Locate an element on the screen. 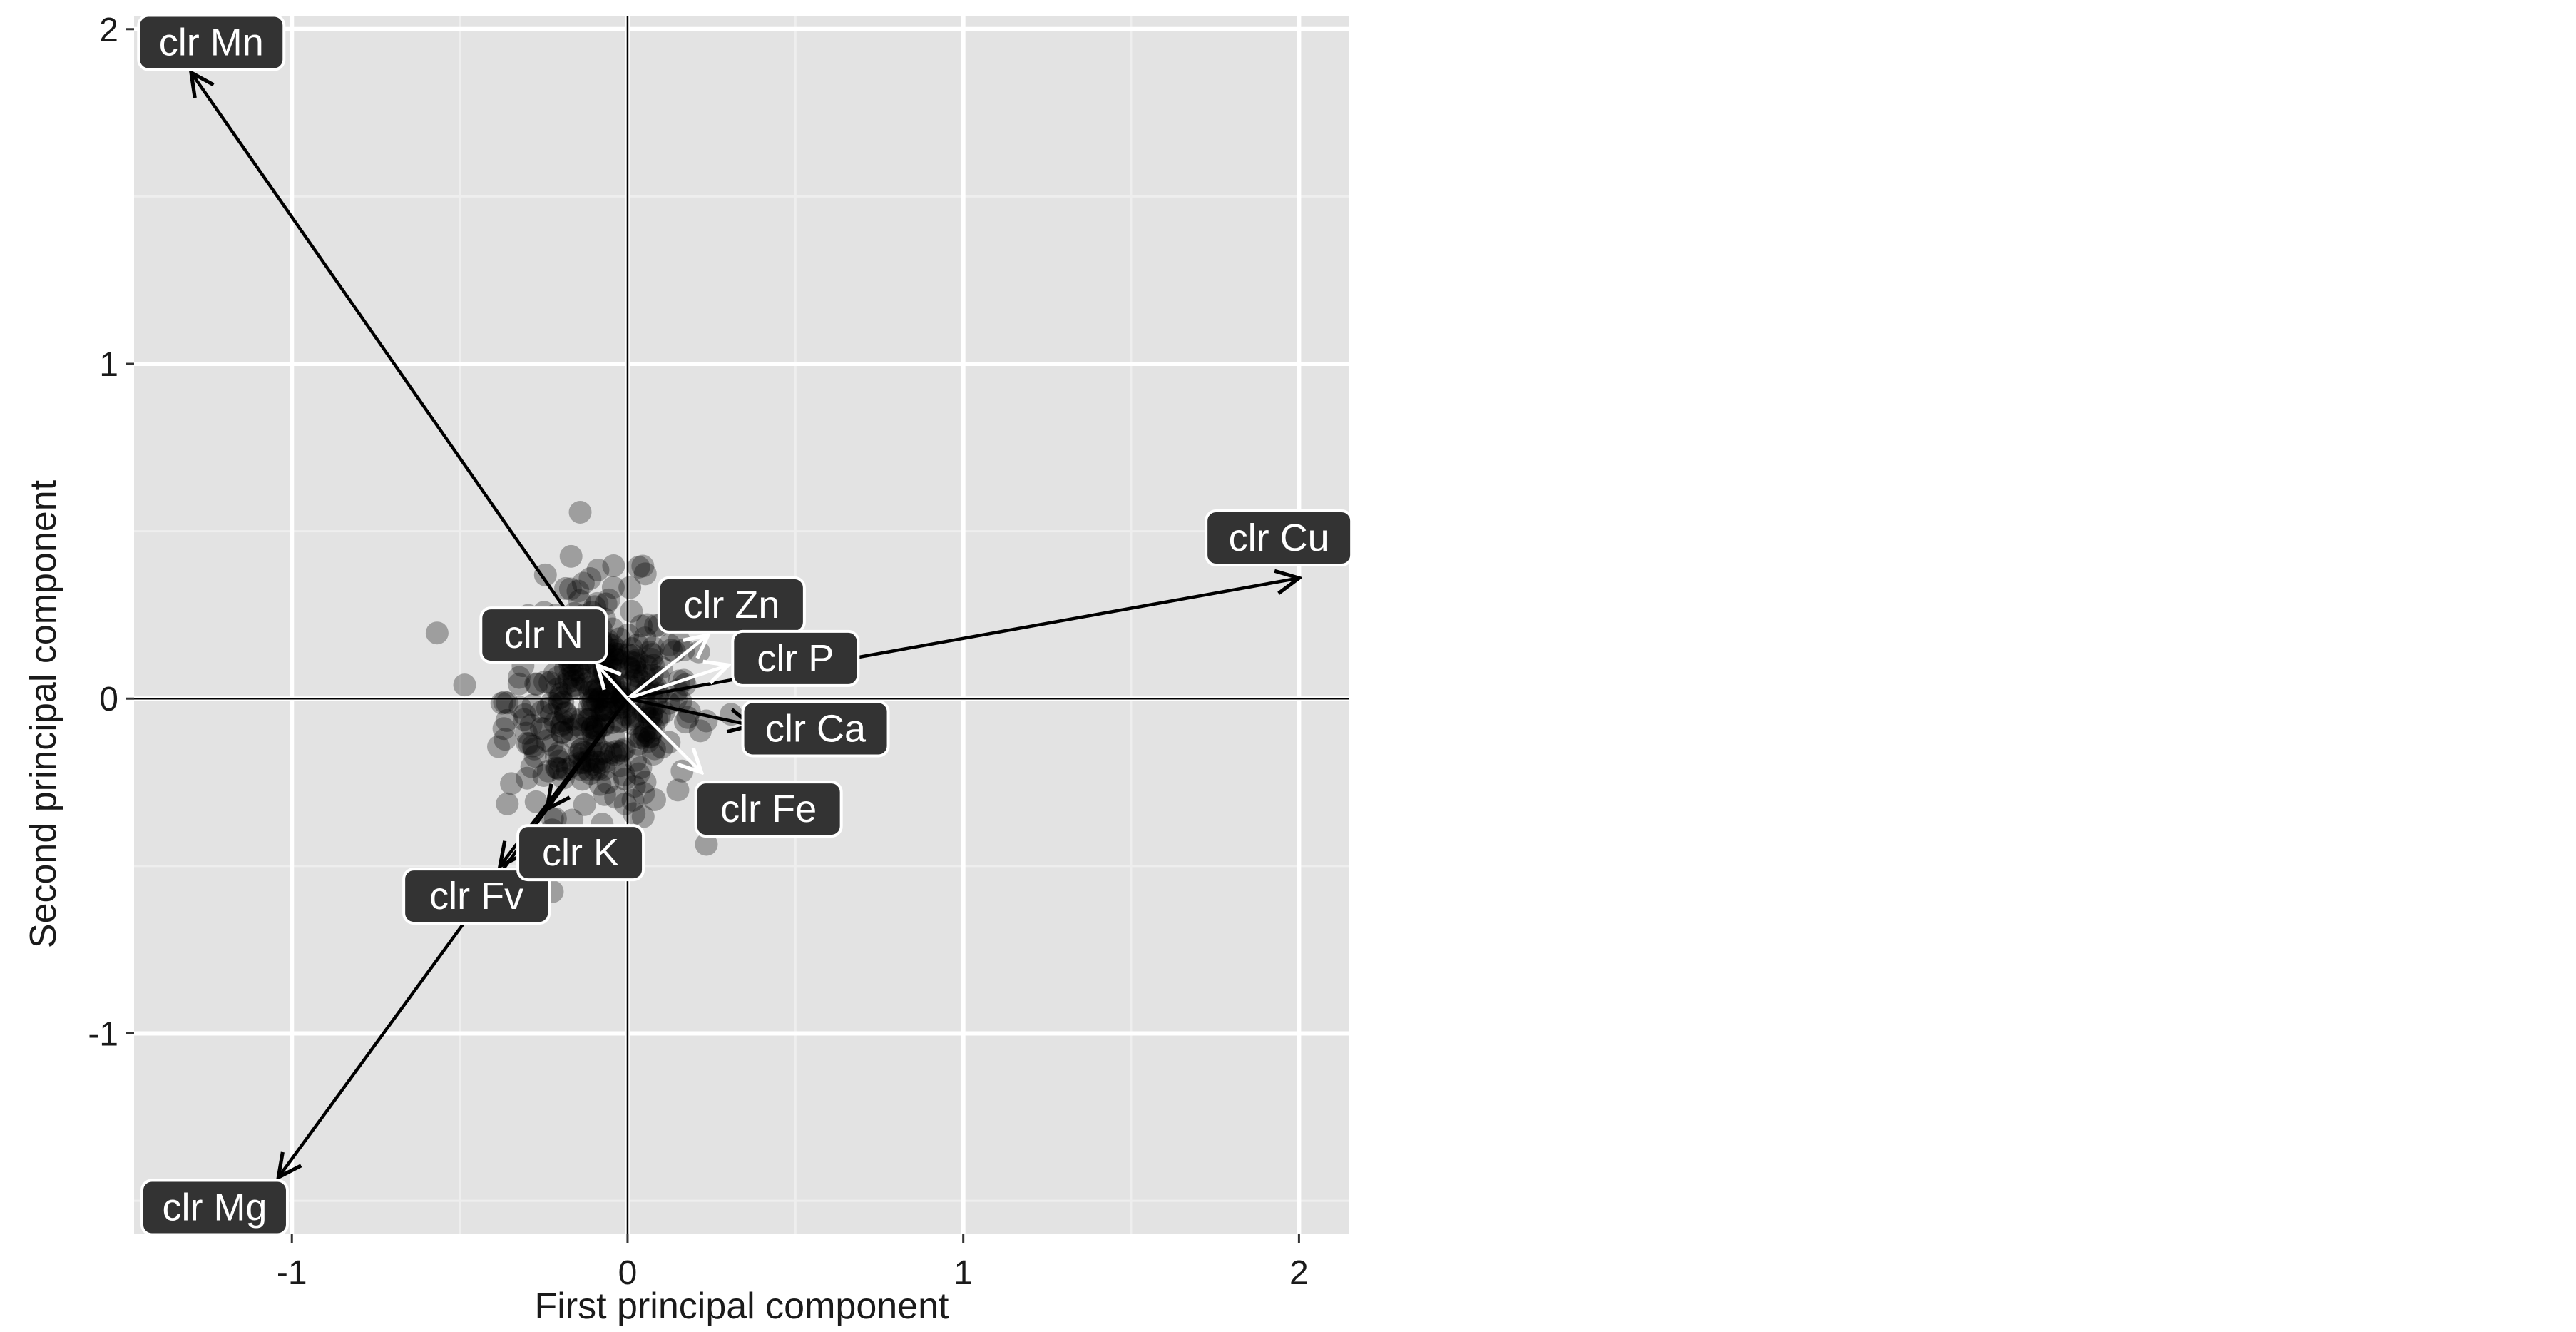 This screenshot has height=1332, width=2576. loading-label-clr-mg: clr Mg is located at coordinates (214, 1207).